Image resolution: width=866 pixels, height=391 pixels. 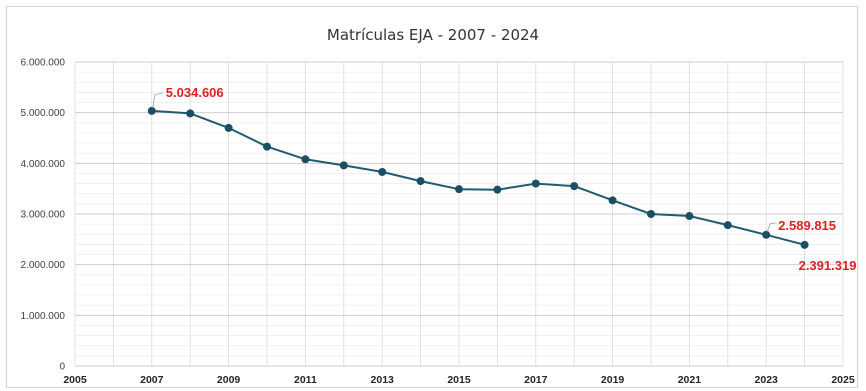 What do you see at coordinates (843, 380) in the screenshot?
I see `x-tick-label: 2025` at bounding box center [843, 380].